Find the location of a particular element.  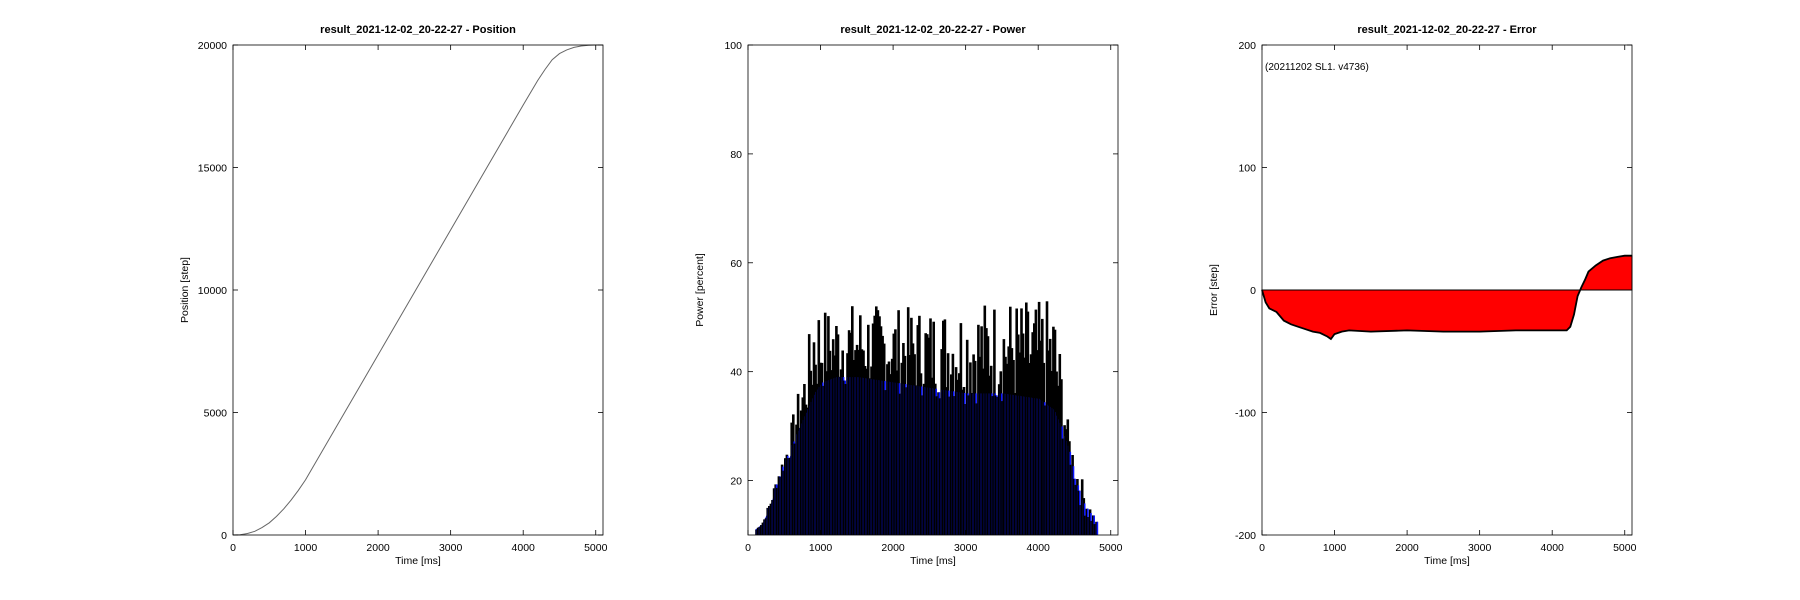

version-annotation: (20211202 SL1. v4736) is located at coordinates (1317, 67).